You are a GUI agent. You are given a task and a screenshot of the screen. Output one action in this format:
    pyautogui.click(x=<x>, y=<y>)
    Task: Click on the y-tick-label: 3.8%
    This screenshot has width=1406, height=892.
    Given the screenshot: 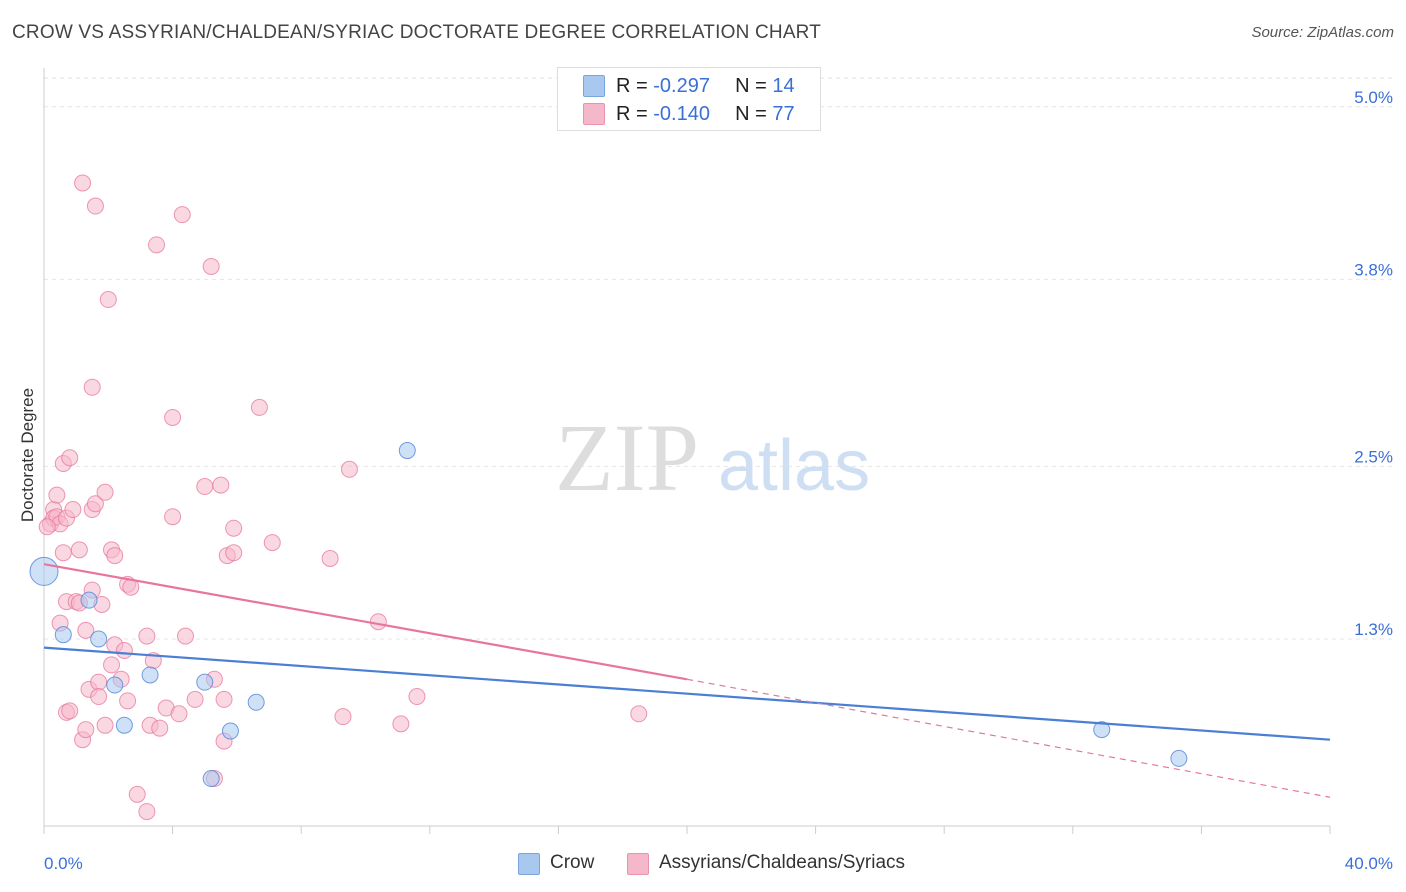 What is the action you would take?
    pyautogui.click(x=1373, y=269)
    